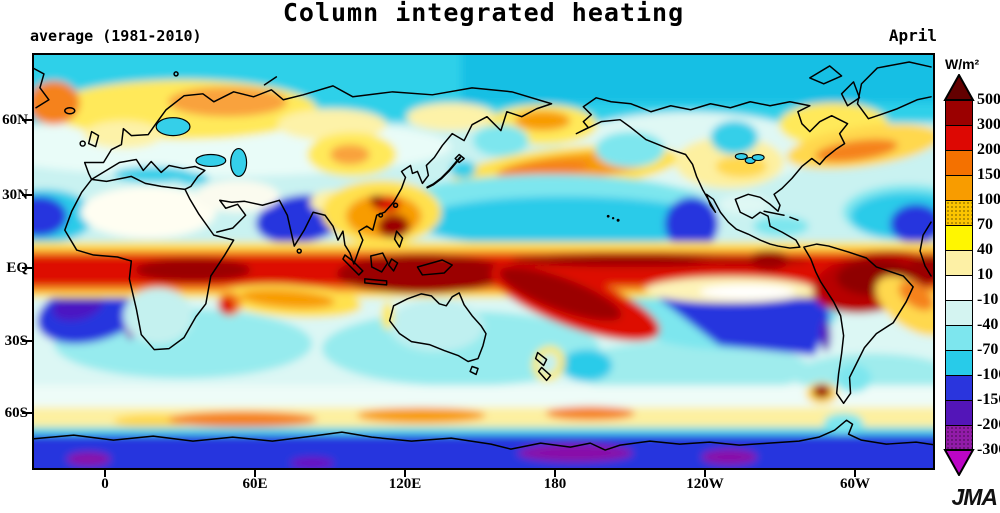 Image resolution: width=1000 pixels, height=513 pixels. I want to click on y-tick-label: 60N, so click(15, 120).